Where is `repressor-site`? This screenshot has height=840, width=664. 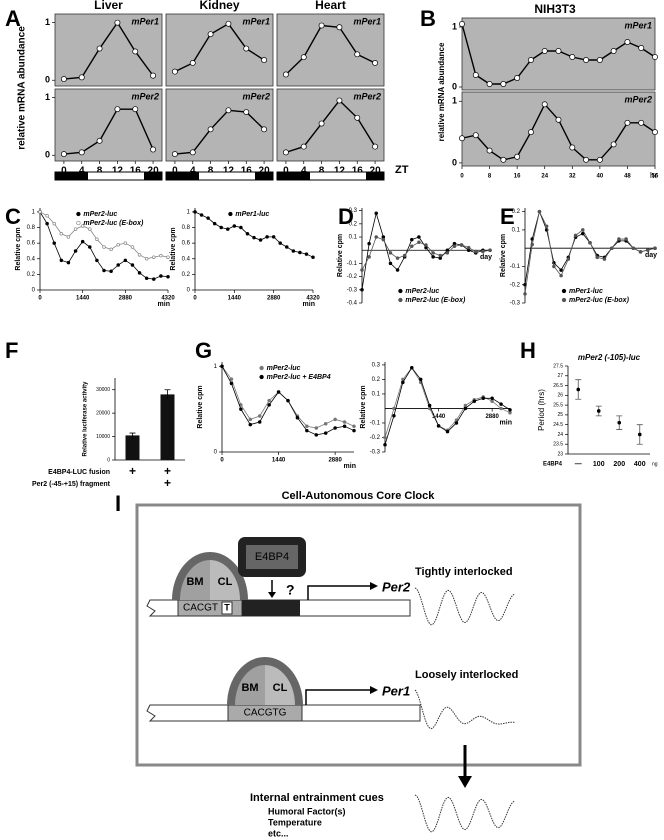 repressor-site is located at coordinates (271, 608).